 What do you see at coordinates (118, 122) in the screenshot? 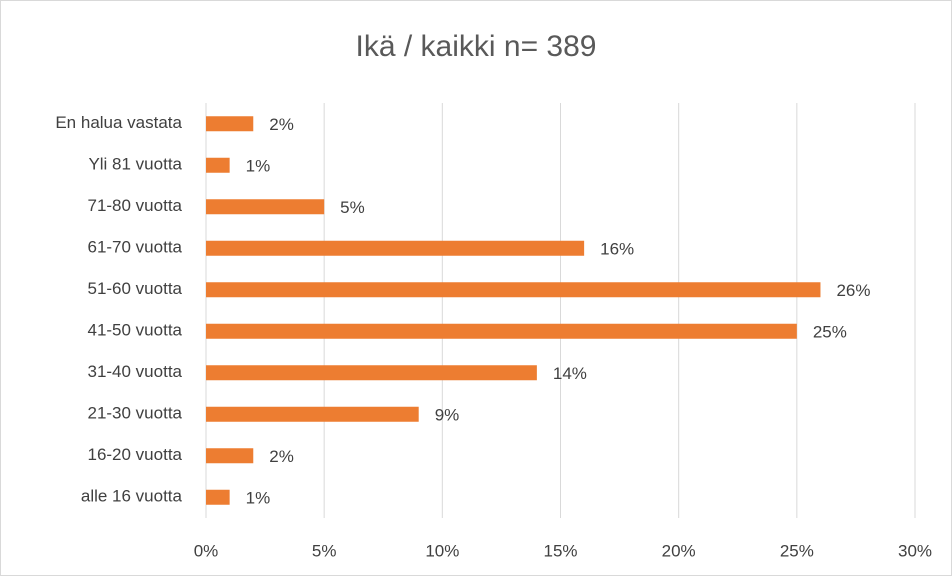
I see `y-tick-label: En halua vastata` at bounding box center [118, 122].